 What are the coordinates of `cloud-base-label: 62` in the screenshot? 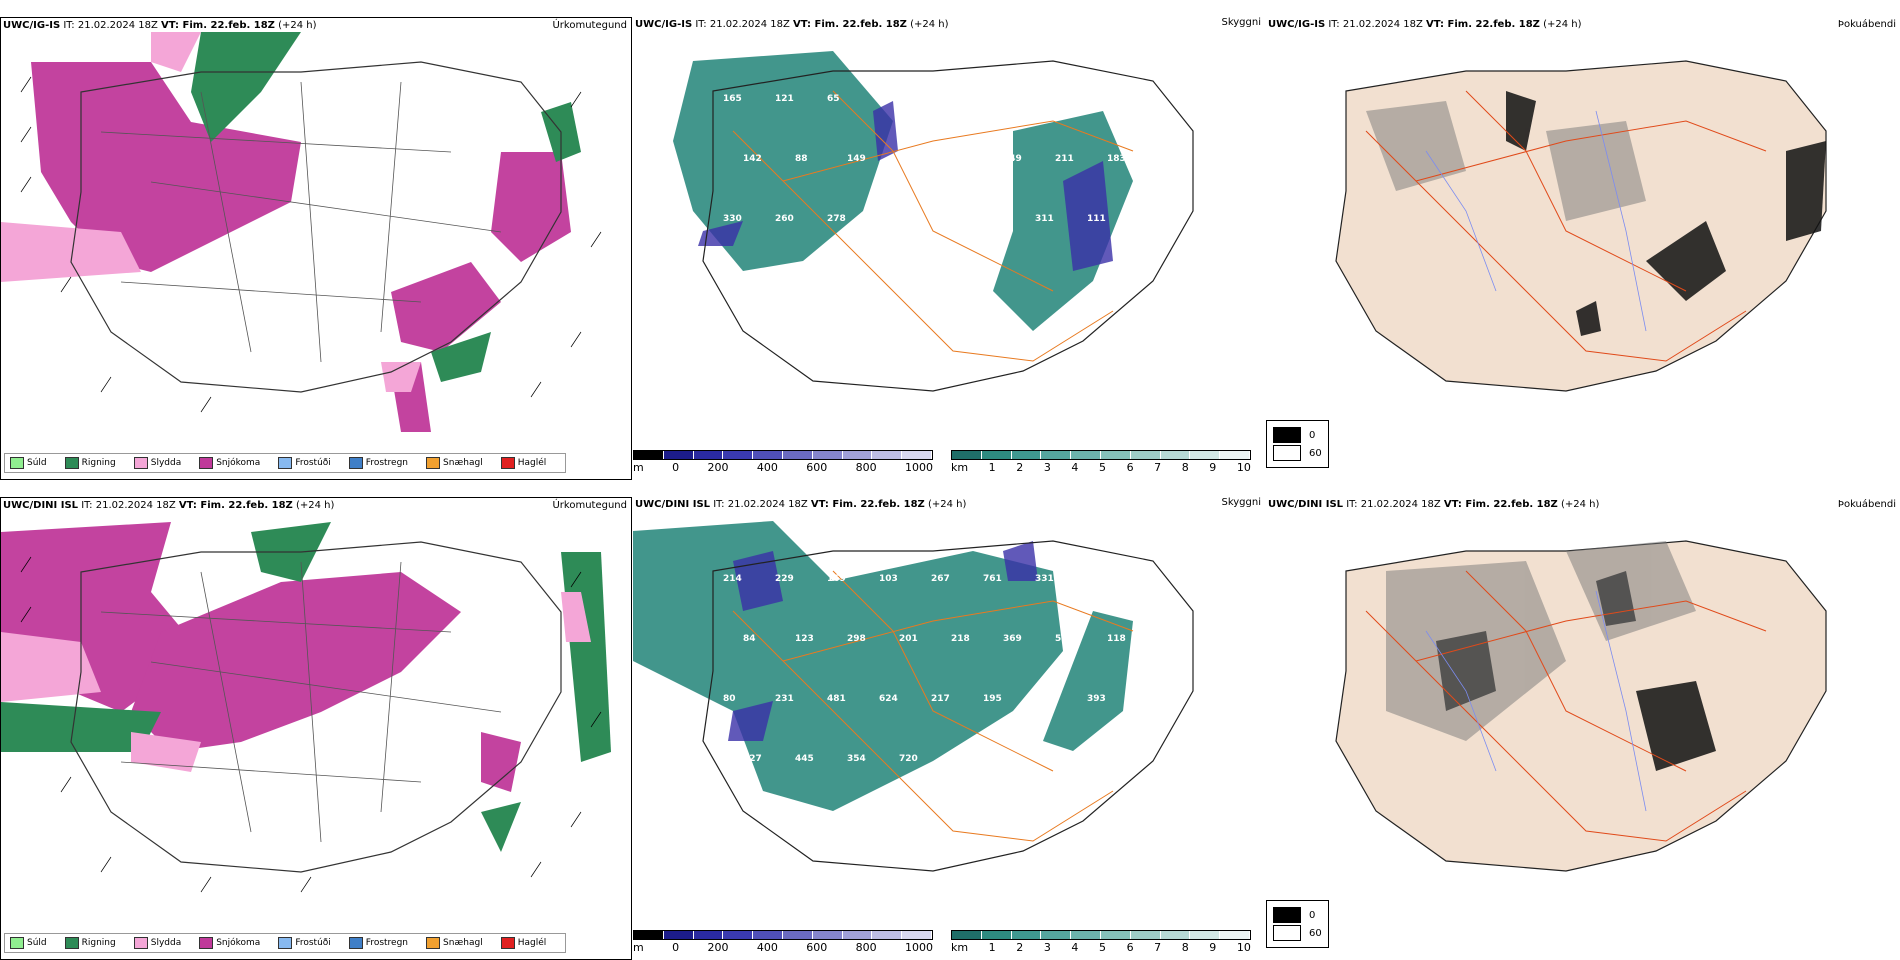 It's located at (937, 219).